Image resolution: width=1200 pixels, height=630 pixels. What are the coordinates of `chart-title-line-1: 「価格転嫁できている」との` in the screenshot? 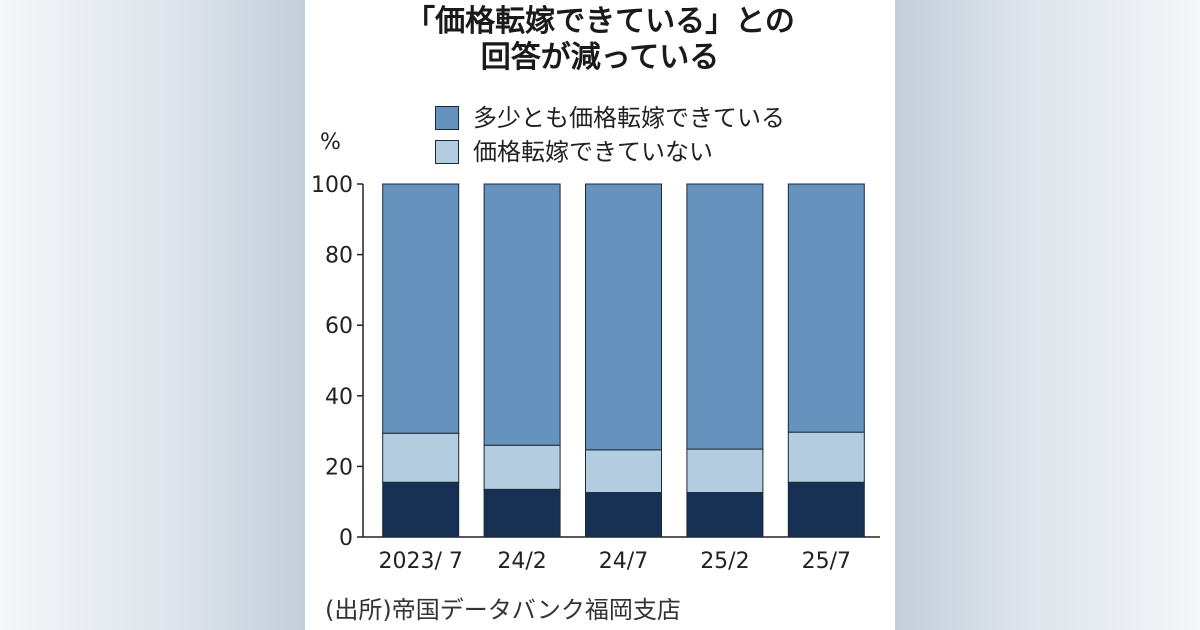 It's located at (600, 21).